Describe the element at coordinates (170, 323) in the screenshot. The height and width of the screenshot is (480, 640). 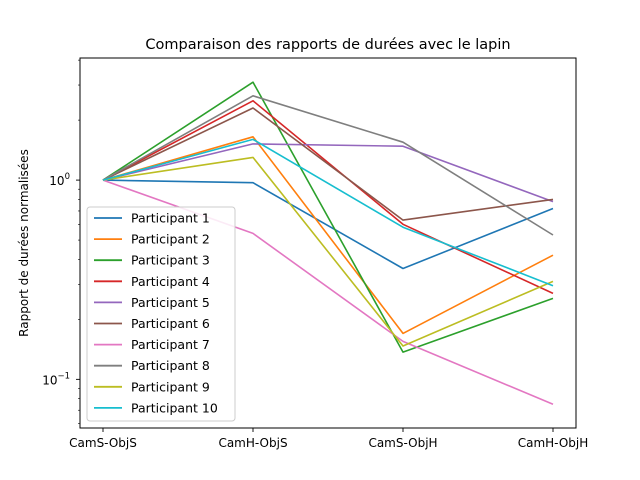
I see `legend-entry: Participant 6` at that location.